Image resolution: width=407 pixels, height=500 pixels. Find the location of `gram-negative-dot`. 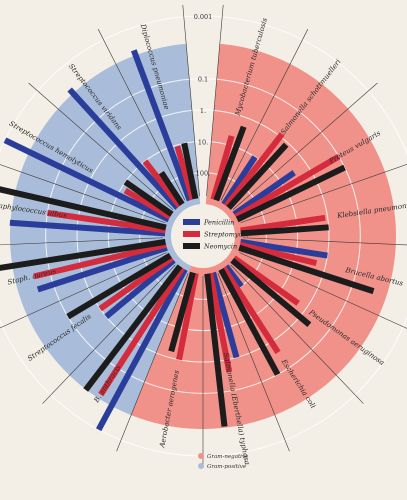

gram-negative-dot is located at coordinates (201, 456).